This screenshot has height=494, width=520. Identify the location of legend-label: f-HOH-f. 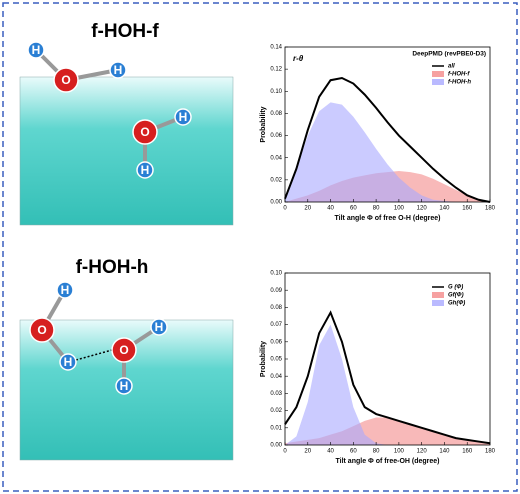
(459, 75).